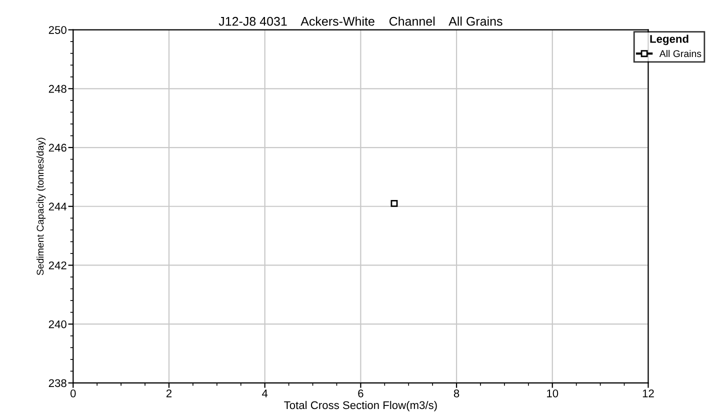 The height and width of the screenshot is (414, 710). Describe the element at coordinates (57, 383) in the screenshot. I see `y-tick-label: 238` at that location.